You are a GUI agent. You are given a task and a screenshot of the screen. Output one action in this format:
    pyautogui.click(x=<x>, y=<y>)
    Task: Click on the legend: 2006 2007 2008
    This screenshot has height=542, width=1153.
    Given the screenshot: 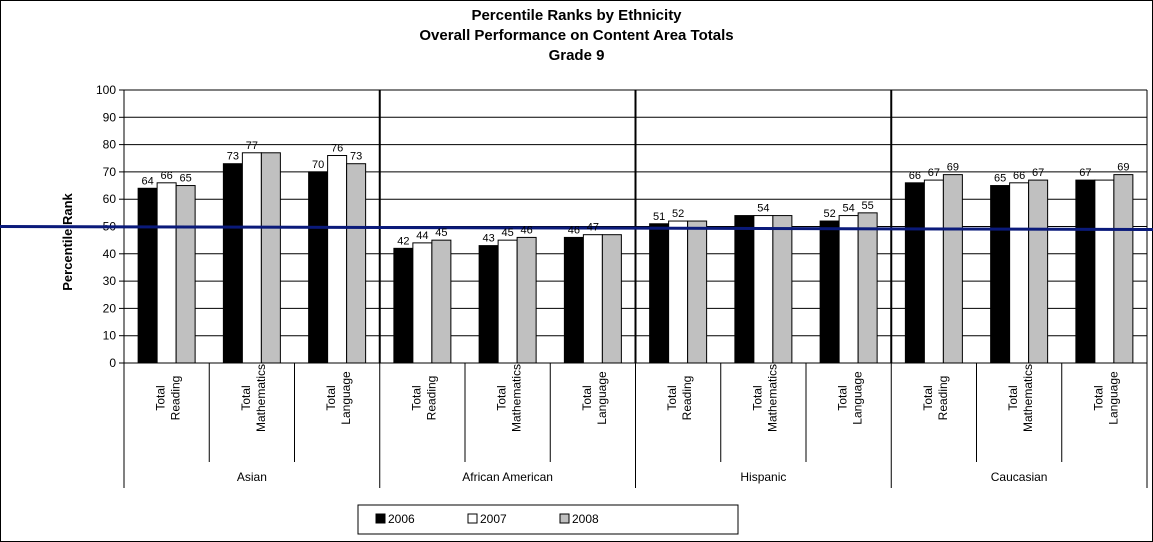 What is the action you would take?
    pyautogui.click(x=548, y=519)
    